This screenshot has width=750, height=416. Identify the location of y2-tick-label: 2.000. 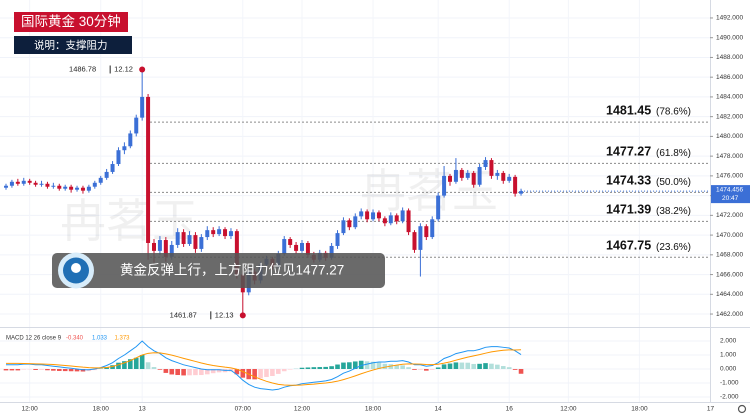
(728, 341).